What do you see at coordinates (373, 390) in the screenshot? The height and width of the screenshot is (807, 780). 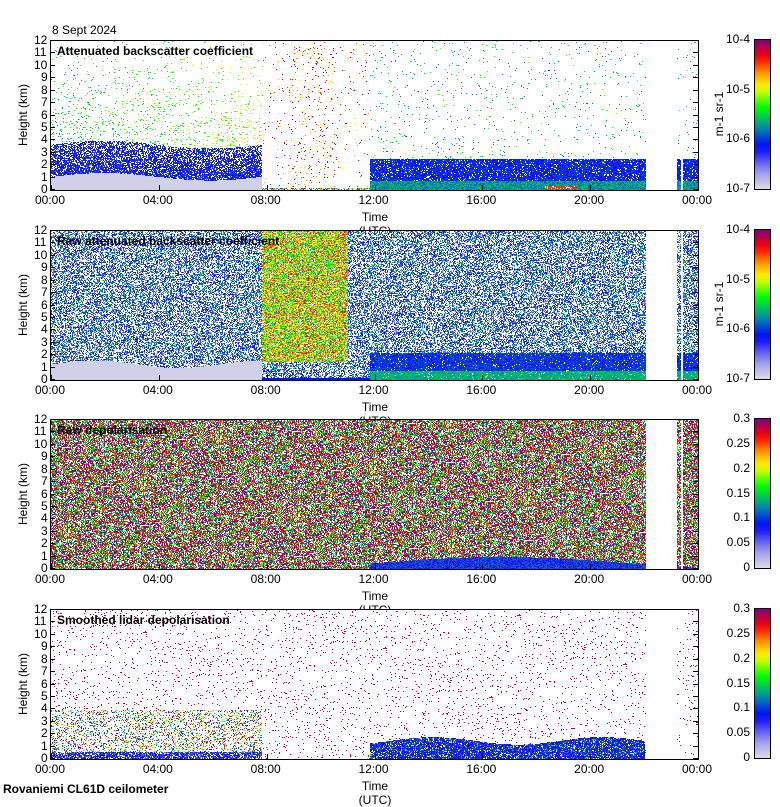 I see `x-tick-label: 12:00` at bounding box center [373, 390].